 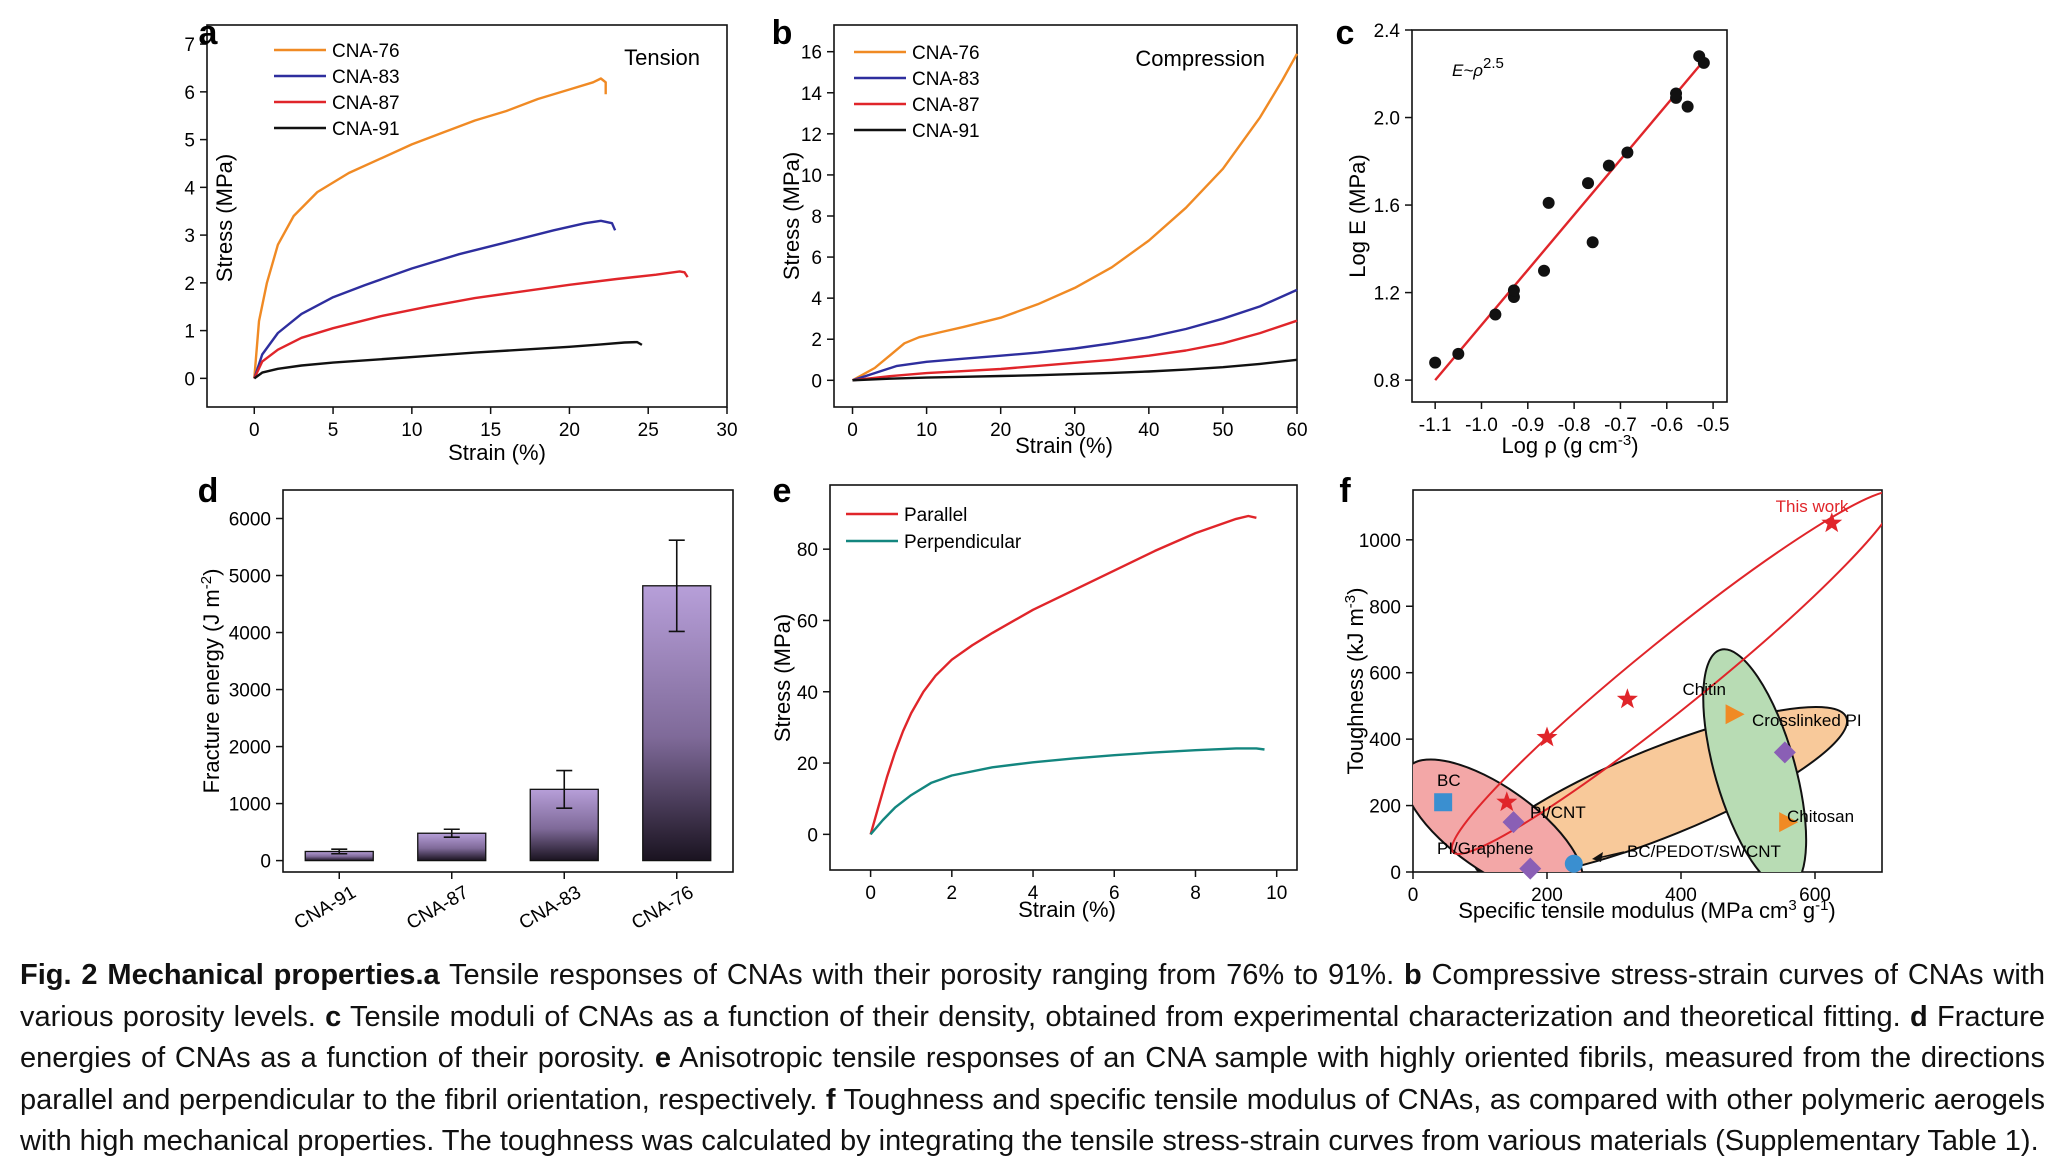 What do you see at coordinates (1067, 909) in the screenshot?
I see `x-axis-label-e: Strain (%)` at bounding box center [1067, 909].